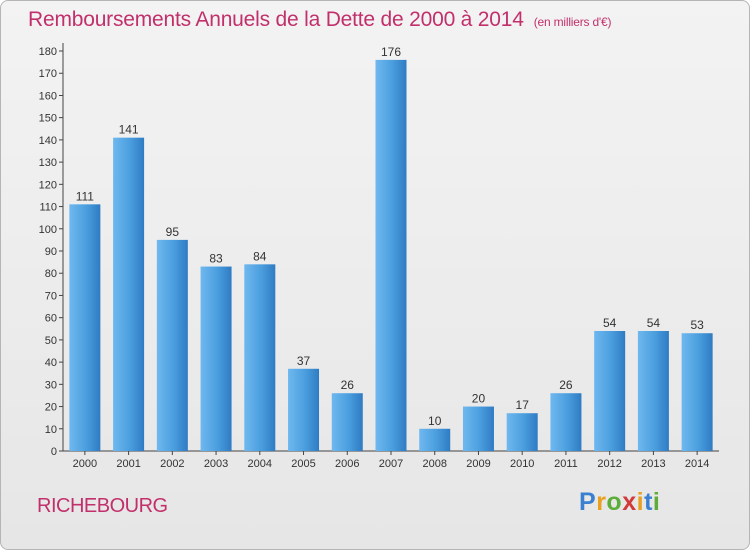 This screenshot has height=550, width=750. What do you see at coordinates (260, 464) in the screenshot?
I see `x-tick-label-2004: 2004` at bounding box center [260, 464].